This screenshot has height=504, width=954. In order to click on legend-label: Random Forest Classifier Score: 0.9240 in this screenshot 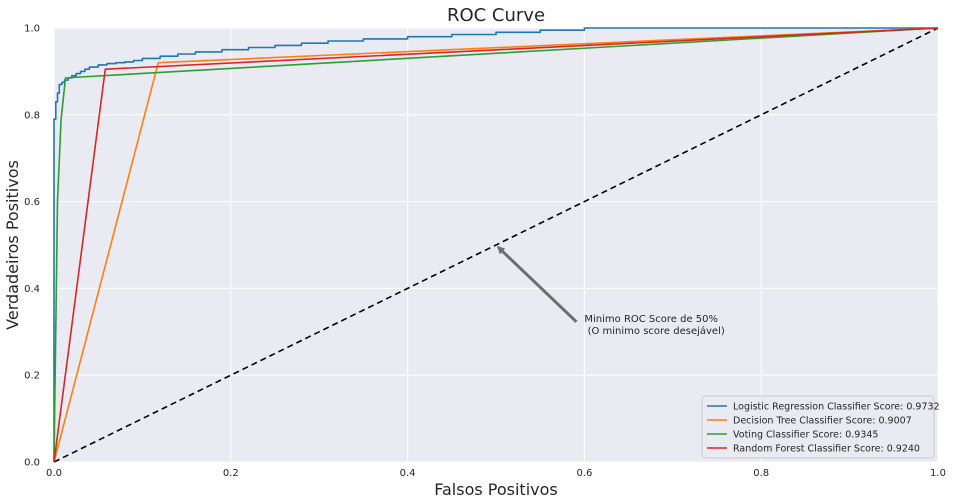, I will do `click(826, 449)`.